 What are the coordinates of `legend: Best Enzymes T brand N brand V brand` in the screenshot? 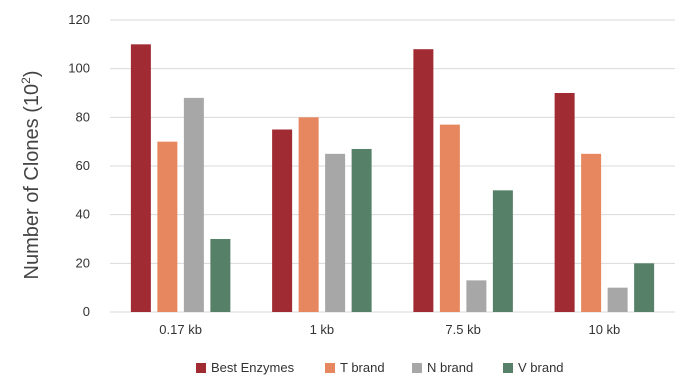 It's located at (380, 367).